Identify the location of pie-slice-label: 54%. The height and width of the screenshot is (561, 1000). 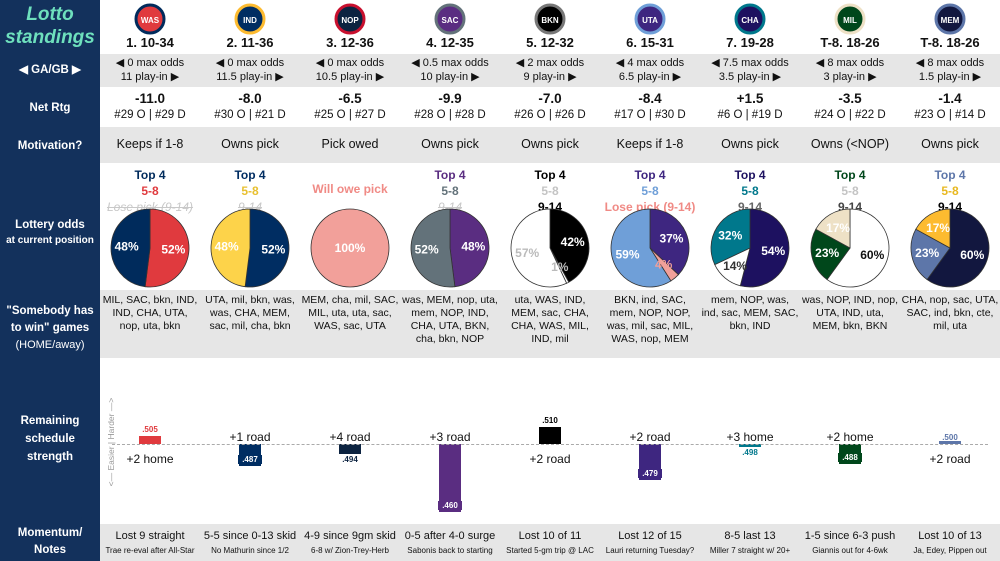
(773, 251).